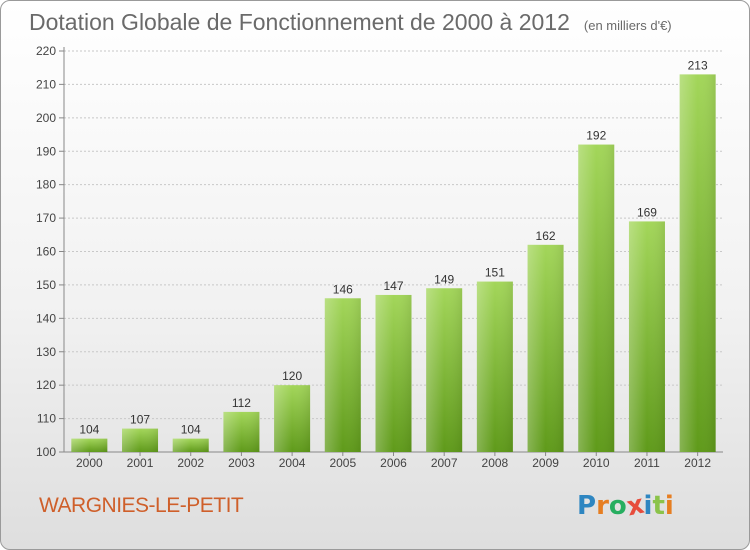  Describe the element at coordinates (444, 463) in the screenshot. I see `x-tick-label-2007: 2007` at that location.